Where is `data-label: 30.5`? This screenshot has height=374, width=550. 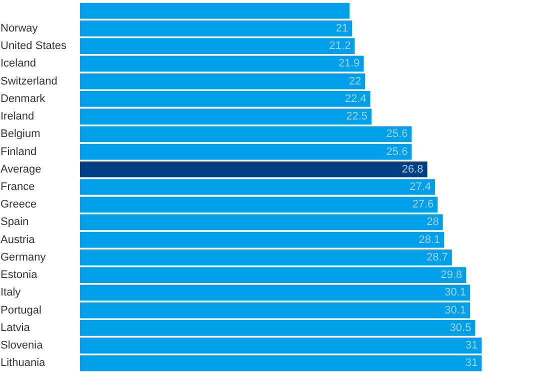 data-label: 30.5 is located at coordinates (461, 328).